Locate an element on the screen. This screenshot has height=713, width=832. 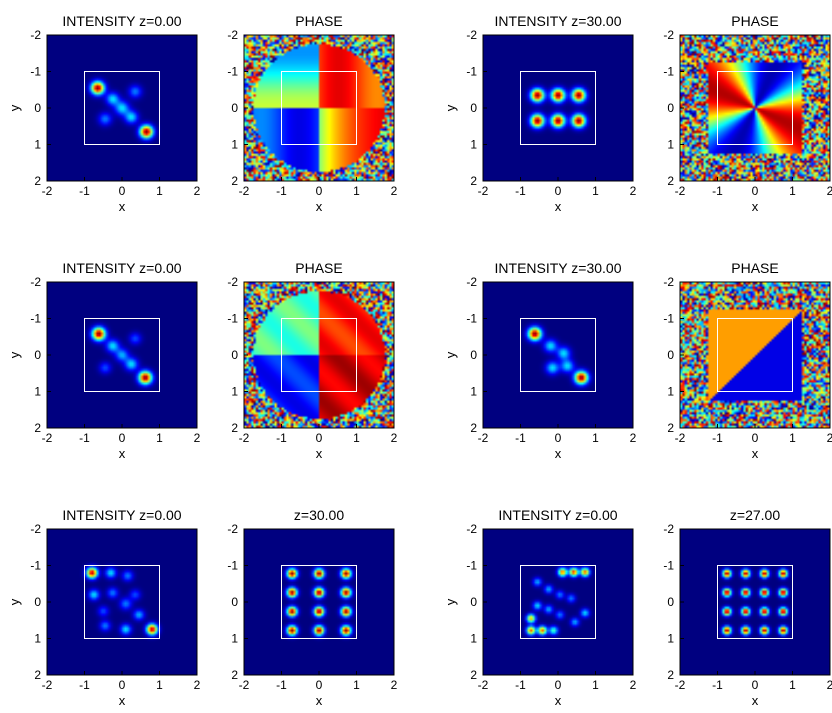
panel-r0-c0: INTENSITY z=0.00 -2 -2 -1 -1 0 0 1 1 2 2 x y is located at coordinates (104, 113).